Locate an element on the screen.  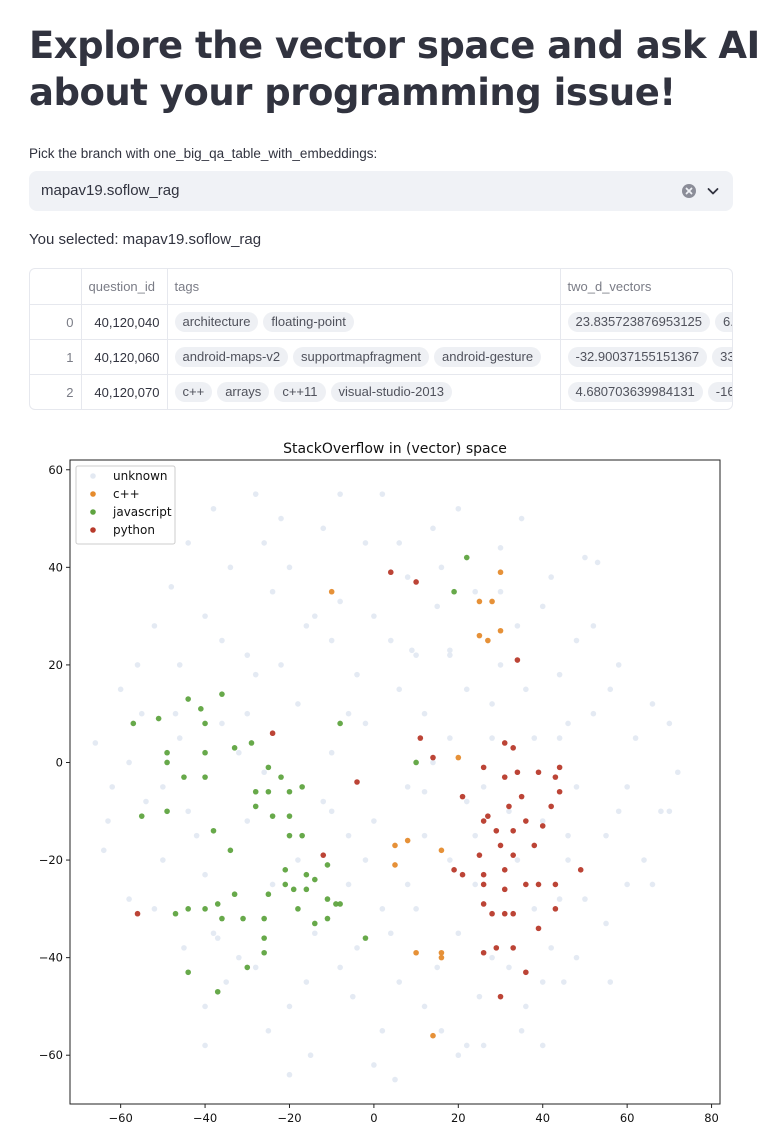
column-header-tags: tags is located at coordinates (364, 287).